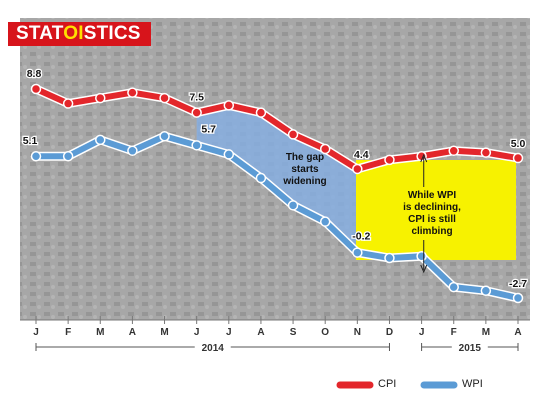 This screenshot has width=539, height=401. What do you see at coordinates (472, 384) in the screenshot?
I see `legend-wpi-label: WPI` at bounding box center [472, 384].